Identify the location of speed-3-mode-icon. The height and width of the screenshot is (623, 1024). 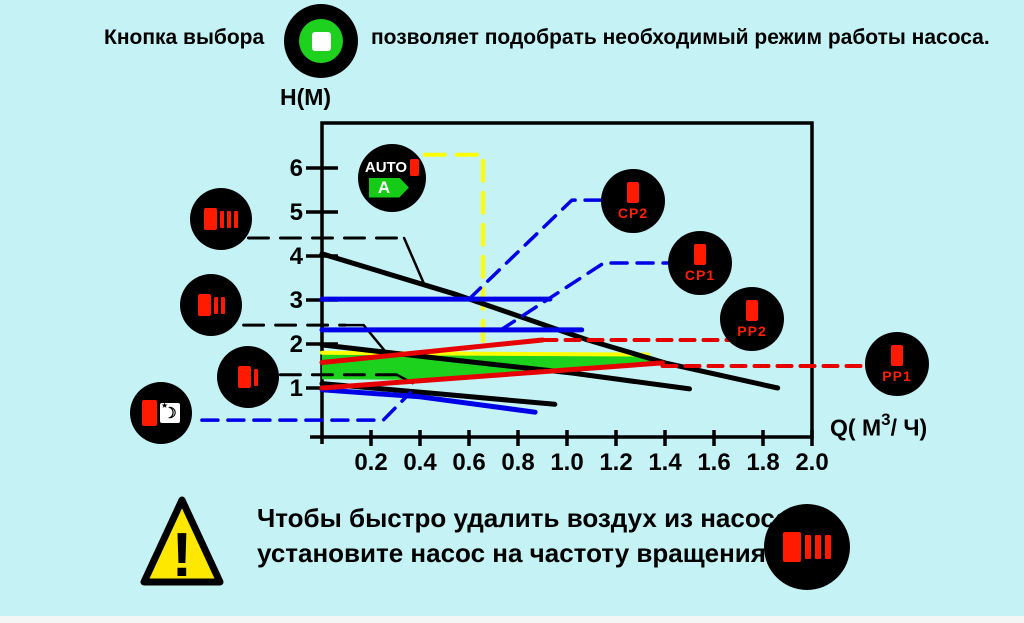
(221, 219).